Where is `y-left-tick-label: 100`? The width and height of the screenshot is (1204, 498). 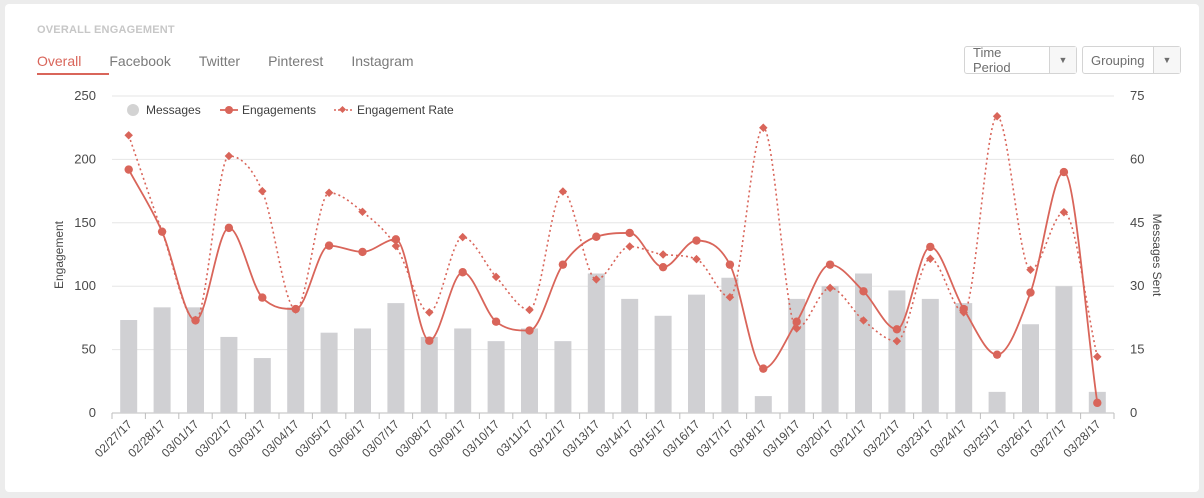
y-left-tick-label: 100 is located at coordinates (85, 285).